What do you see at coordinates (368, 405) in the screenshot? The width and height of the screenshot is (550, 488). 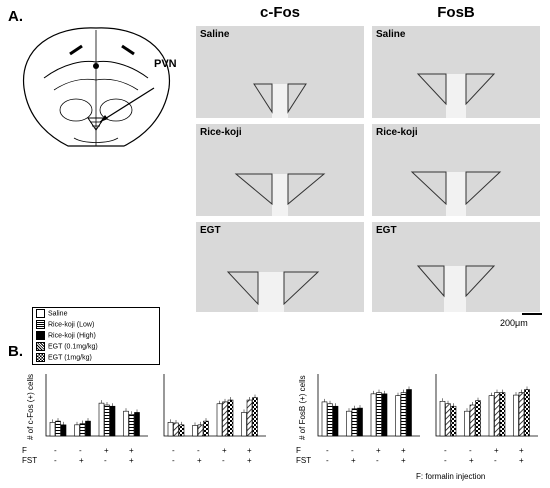 I see `bar-chart-fosb-rice-koji` at bounding box center [368, 405].